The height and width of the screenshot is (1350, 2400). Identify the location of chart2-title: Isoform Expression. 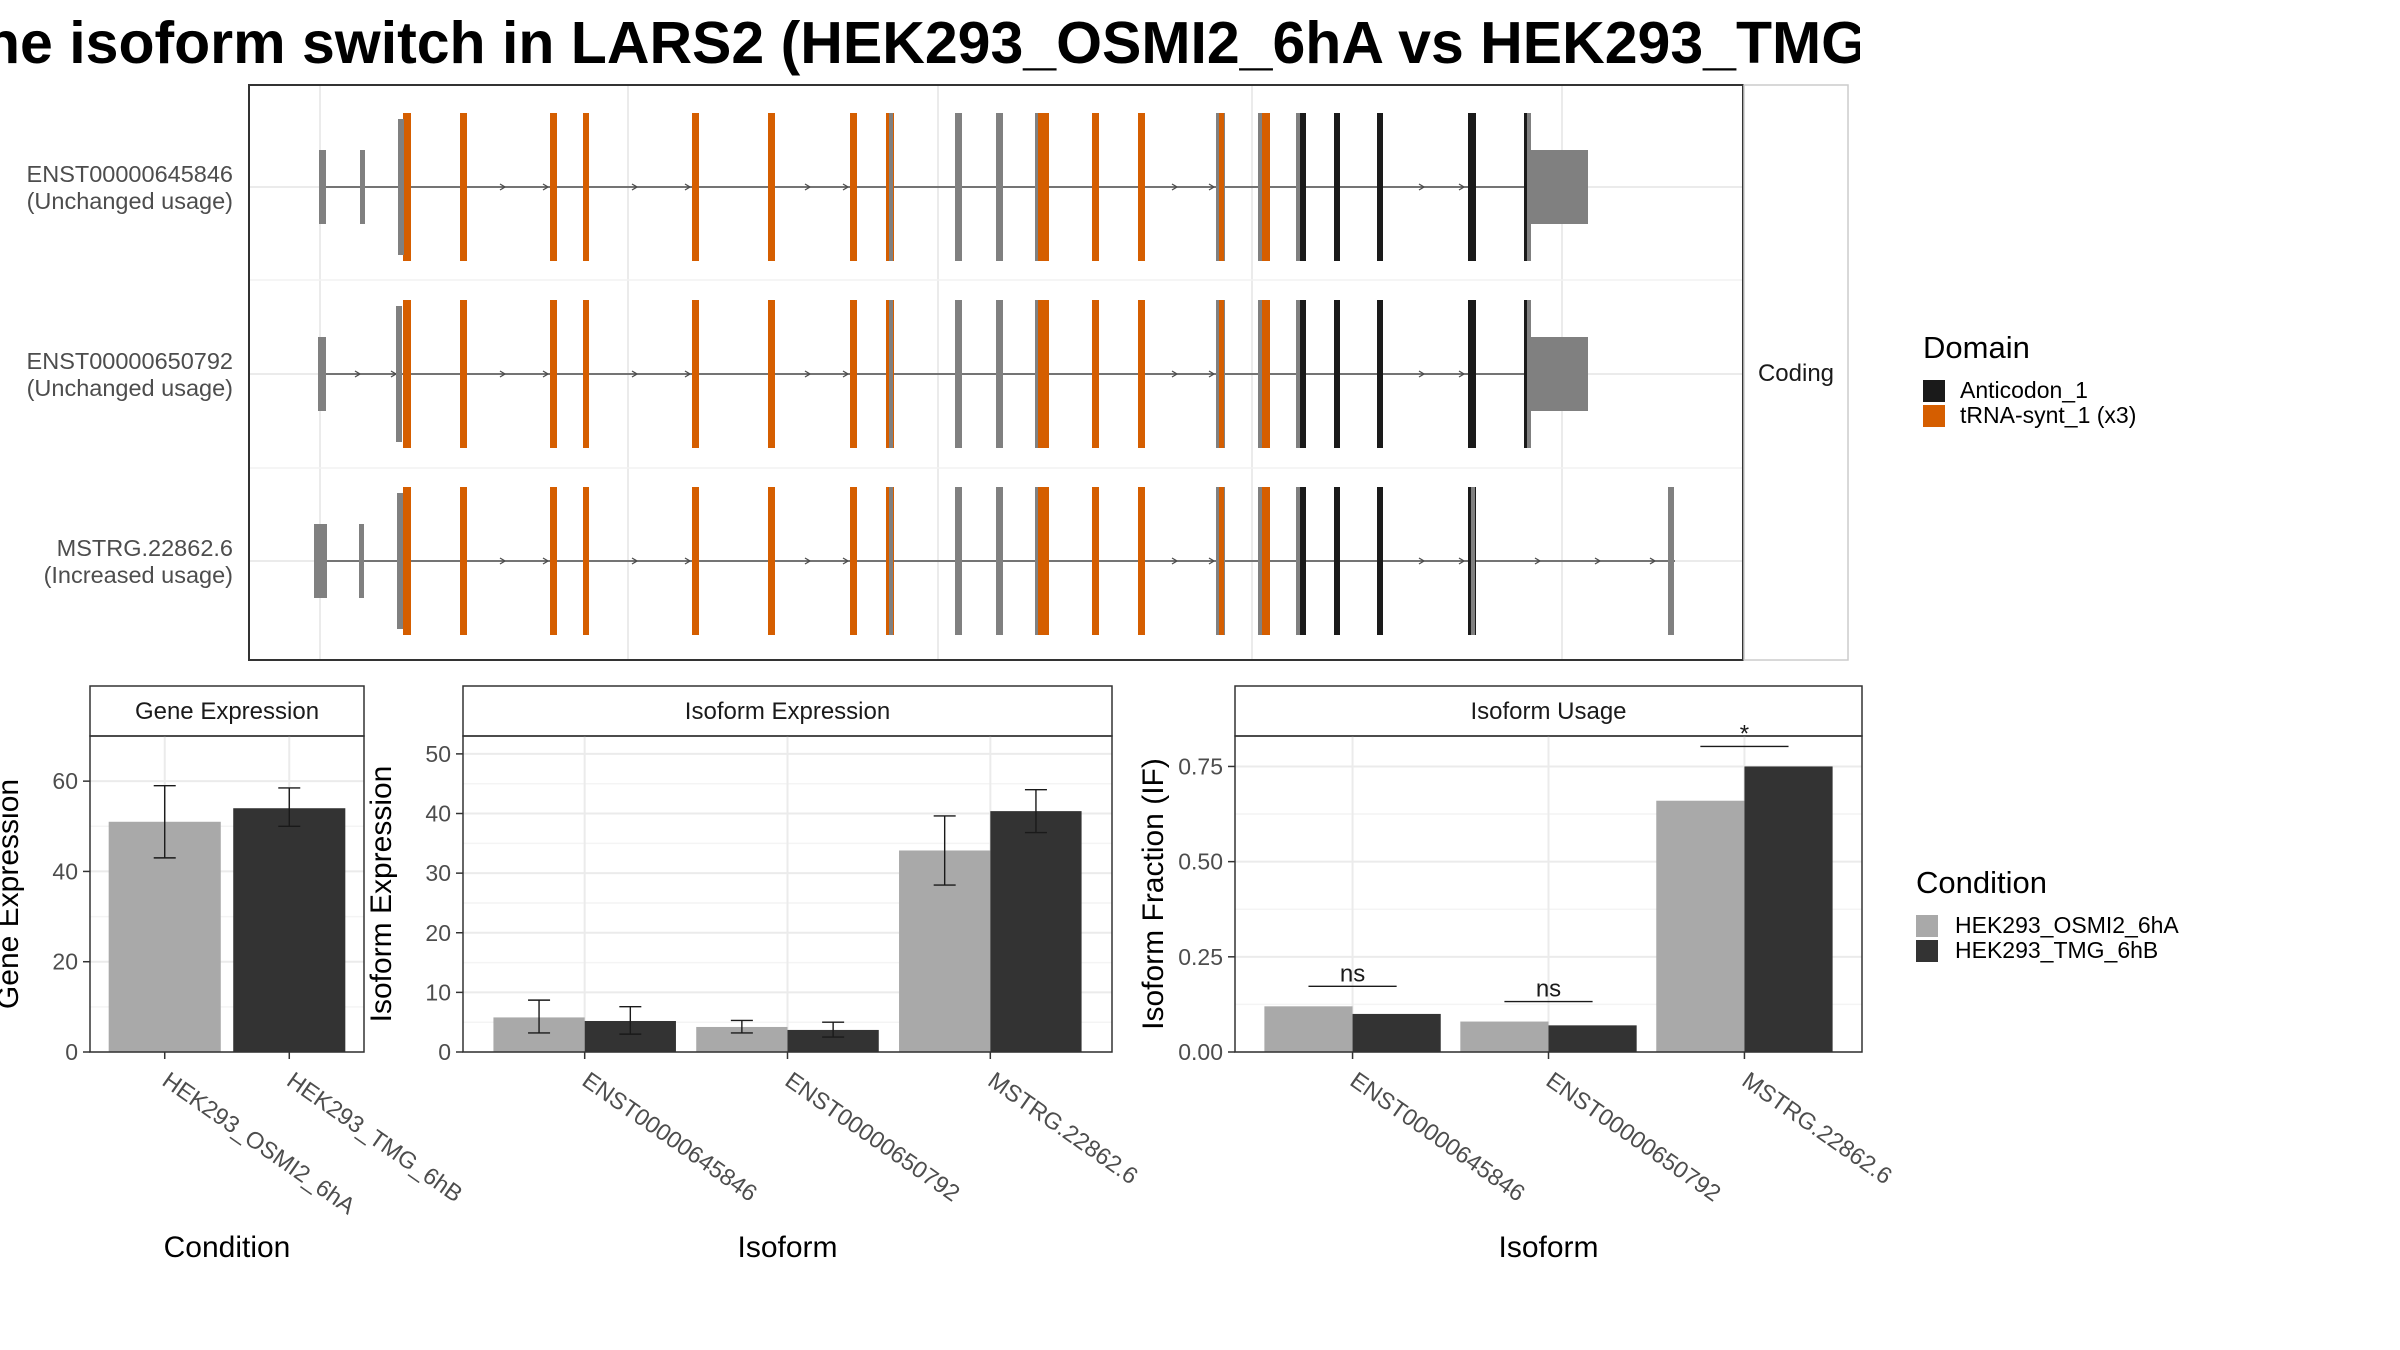
(787, 711).